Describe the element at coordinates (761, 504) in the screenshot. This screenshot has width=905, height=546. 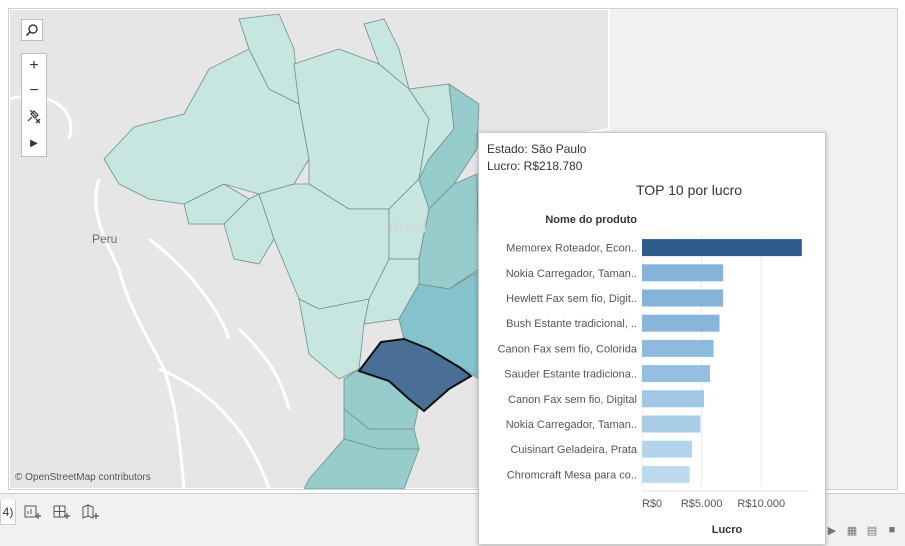
I see `x-tick-label: R$10.000` at that location.